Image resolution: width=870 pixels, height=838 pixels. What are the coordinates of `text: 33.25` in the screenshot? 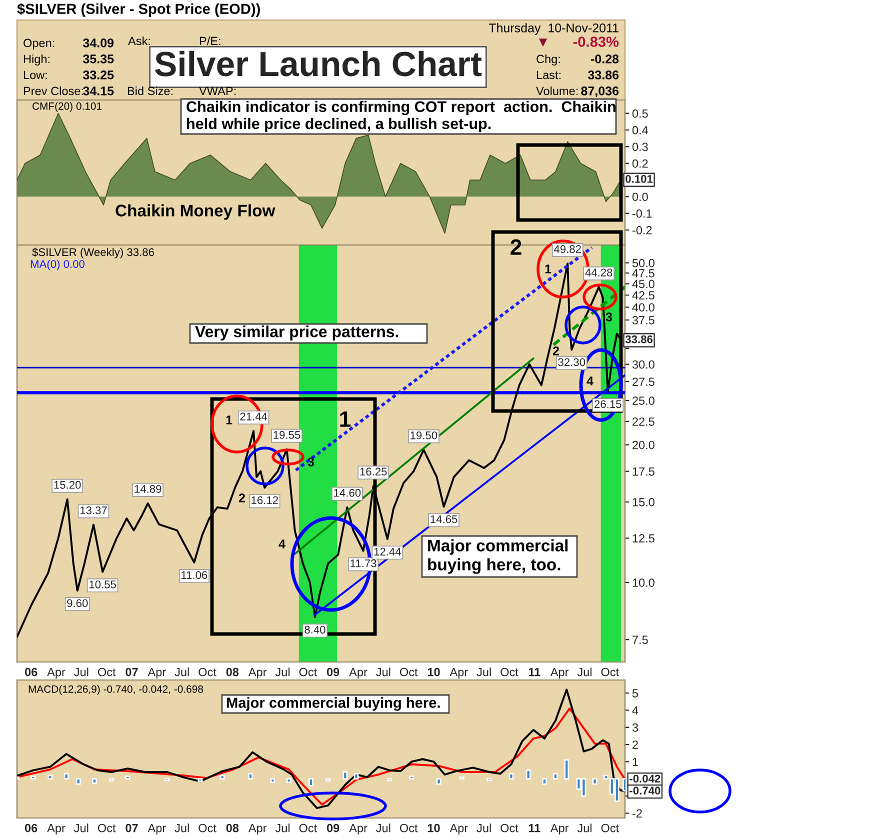 It's located at (98, 75).